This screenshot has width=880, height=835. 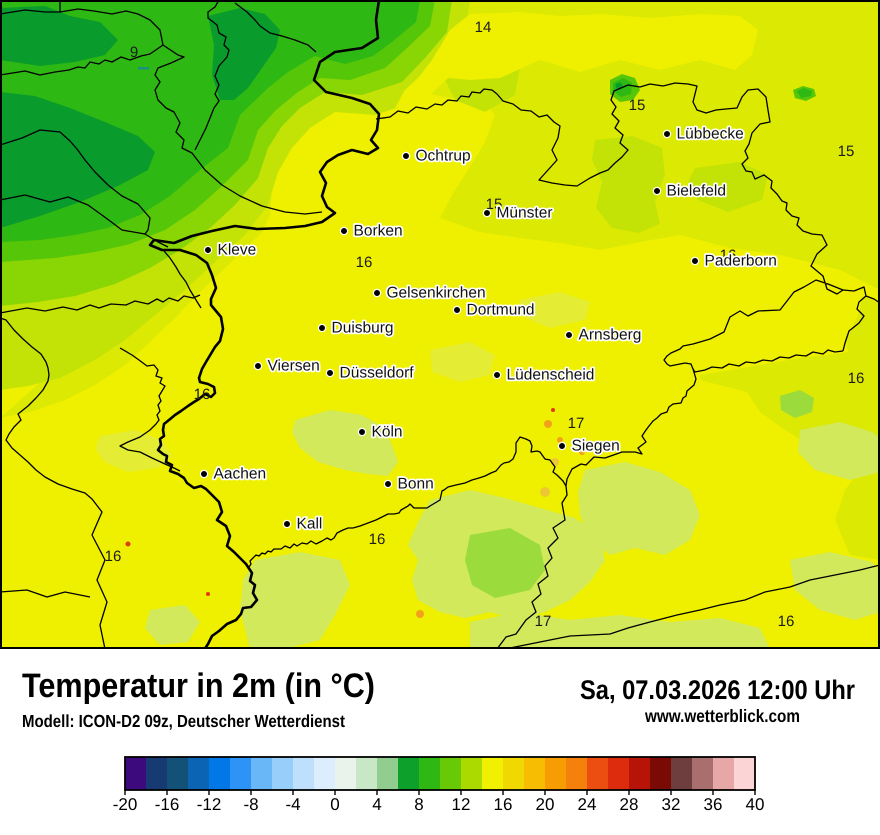 What do you see at coordinates (545, 804) in the screenshot?
I see `svg-text: 20` at bounding box center [545, 804].